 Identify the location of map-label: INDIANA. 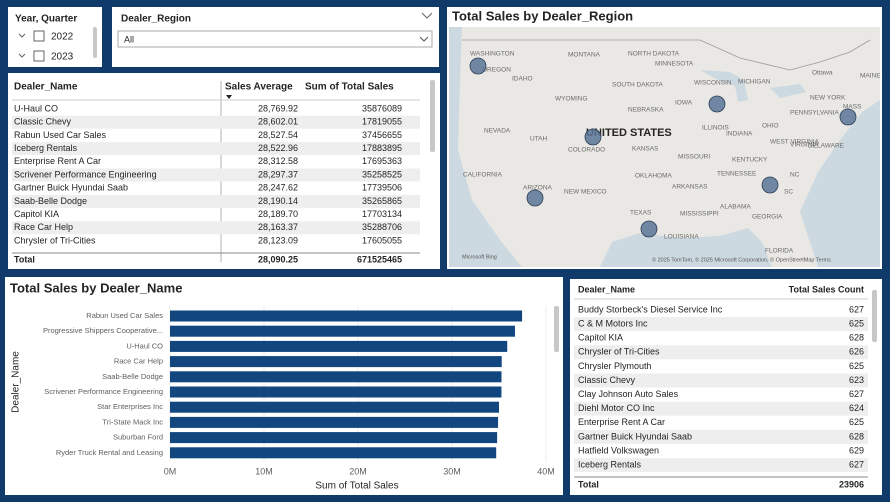
(739, 134).